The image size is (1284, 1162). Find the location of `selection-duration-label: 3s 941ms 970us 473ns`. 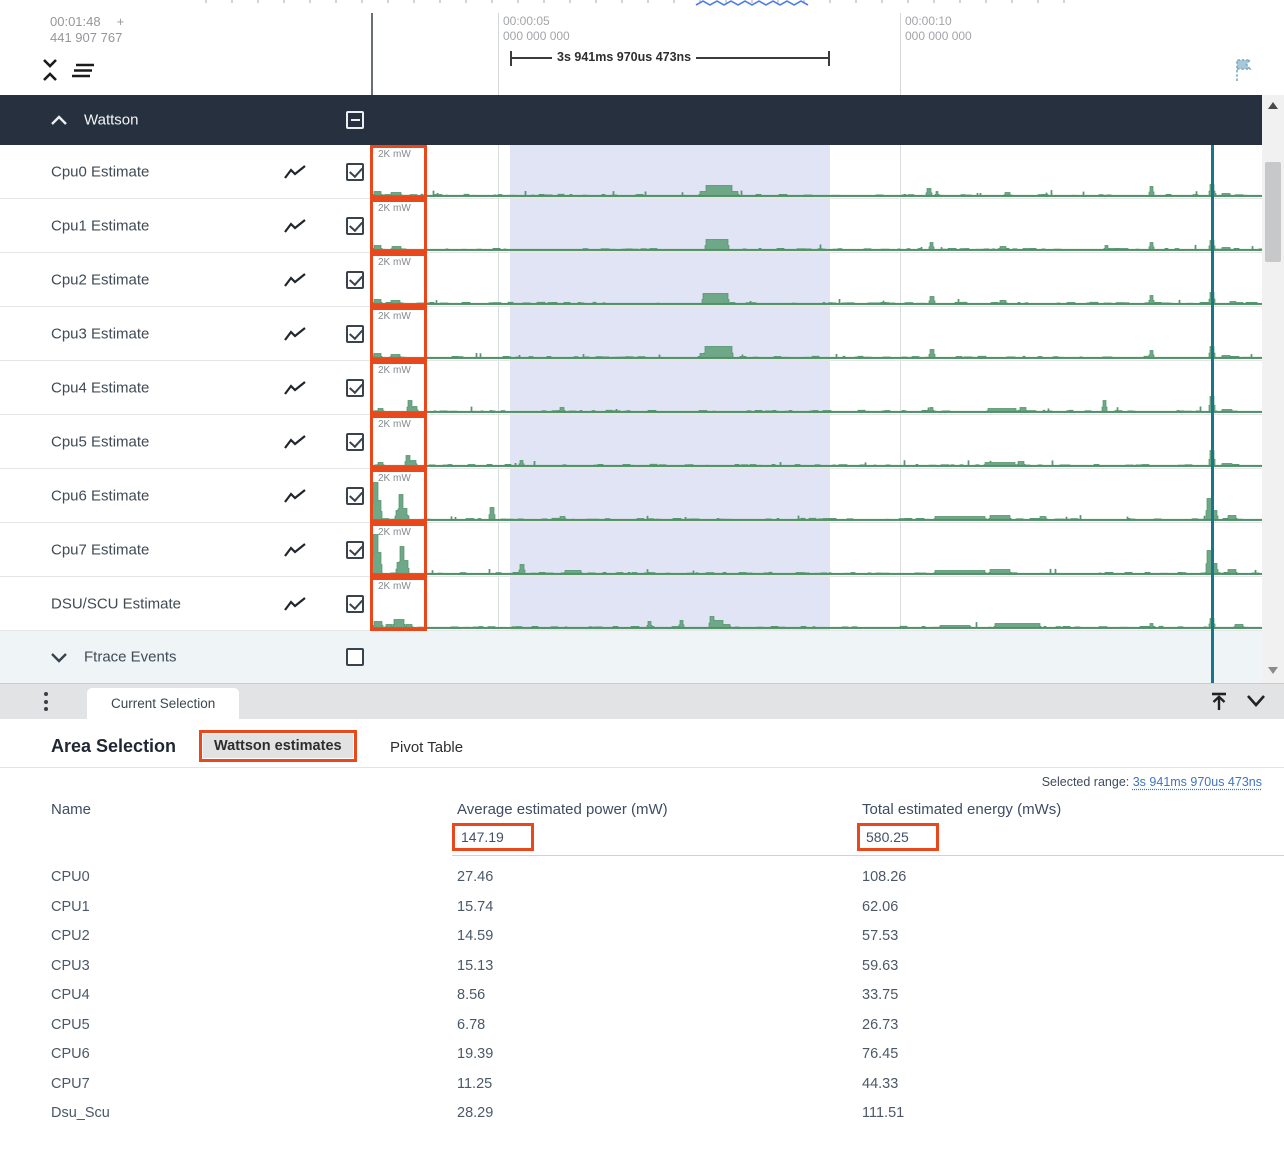

selection-duration-label: 3s 941ms 970us 473ns is located at coordinates (624, 57).